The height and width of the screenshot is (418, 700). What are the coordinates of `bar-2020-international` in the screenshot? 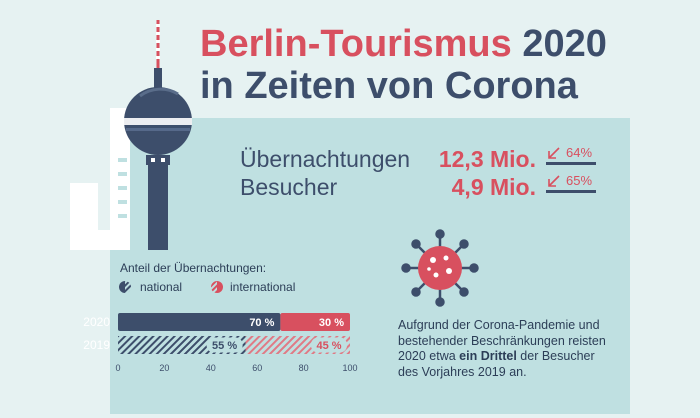 It's located at (315, 322).